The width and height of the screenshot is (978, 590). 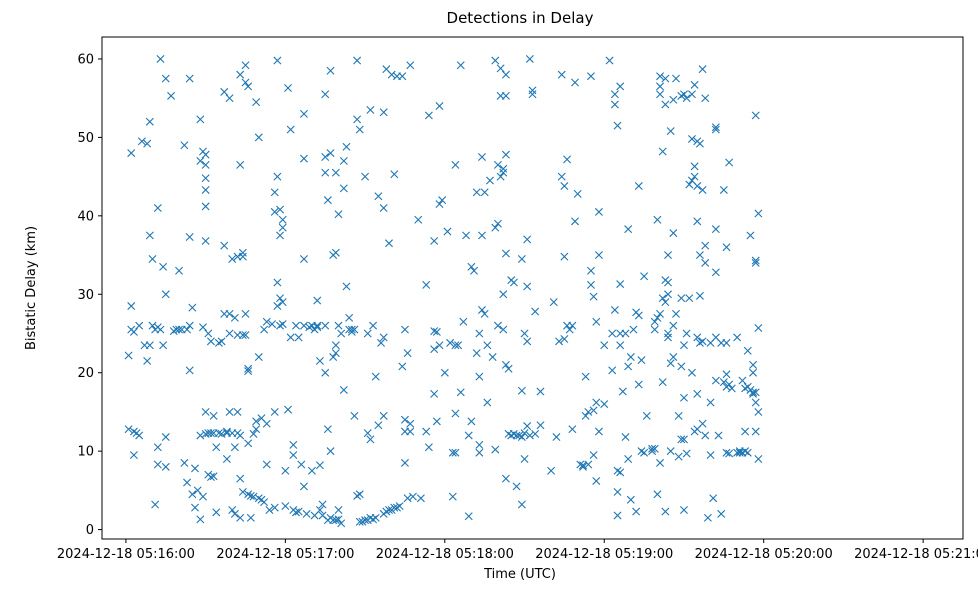 What do you see at coordinates (126, 554) in the screenshot?
I see `x-tick-label: 2024-12-18 05:16:00` at bounding box center [126, 554].